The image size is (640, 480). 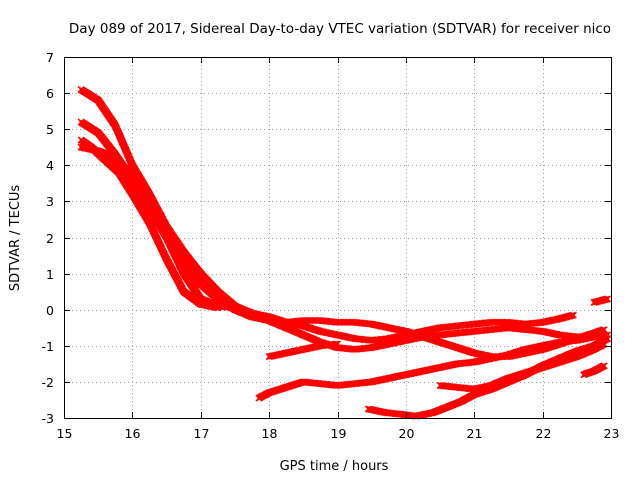 What do you see at coordinates (50, 57) in the screenshot?
I see `y-tick-label: 7` at bounding box center [50, 57].